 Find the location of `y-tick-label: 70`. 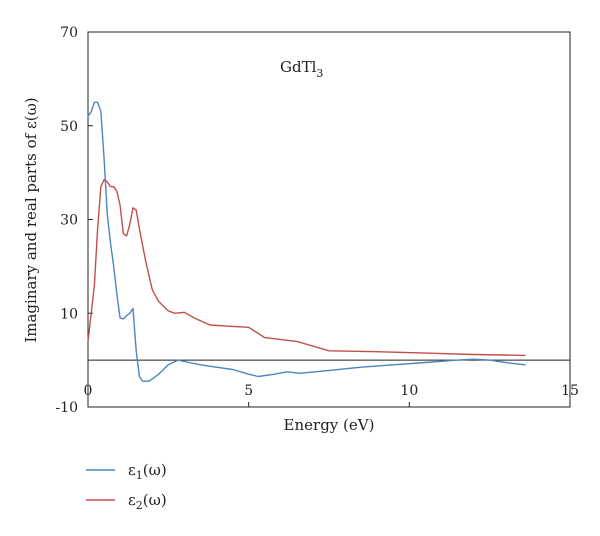

y-tick-label: 70 is located at coordinates (69, 33).